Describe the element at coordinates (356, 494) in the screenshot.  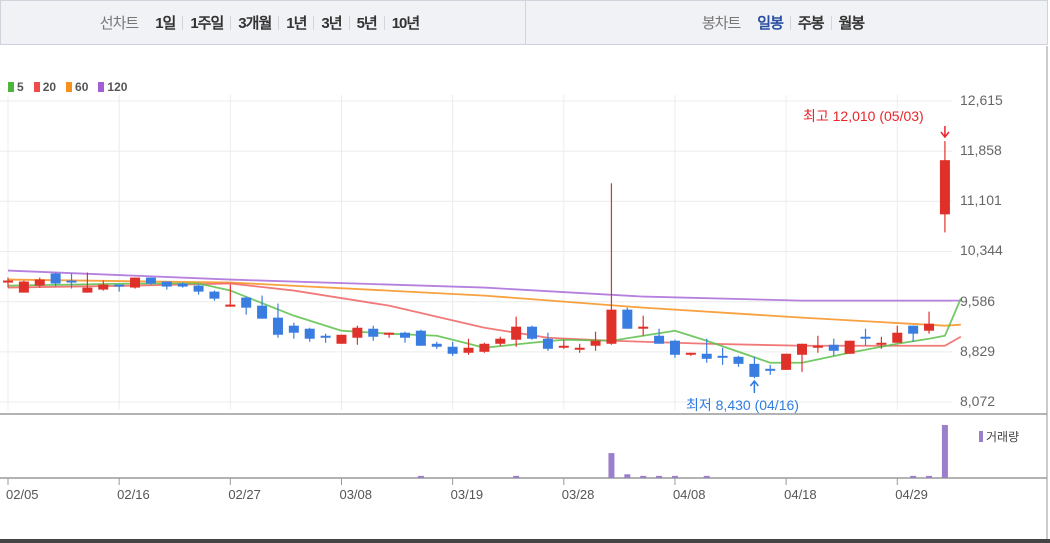
I see `x-tick-label: 03/08` at that location.